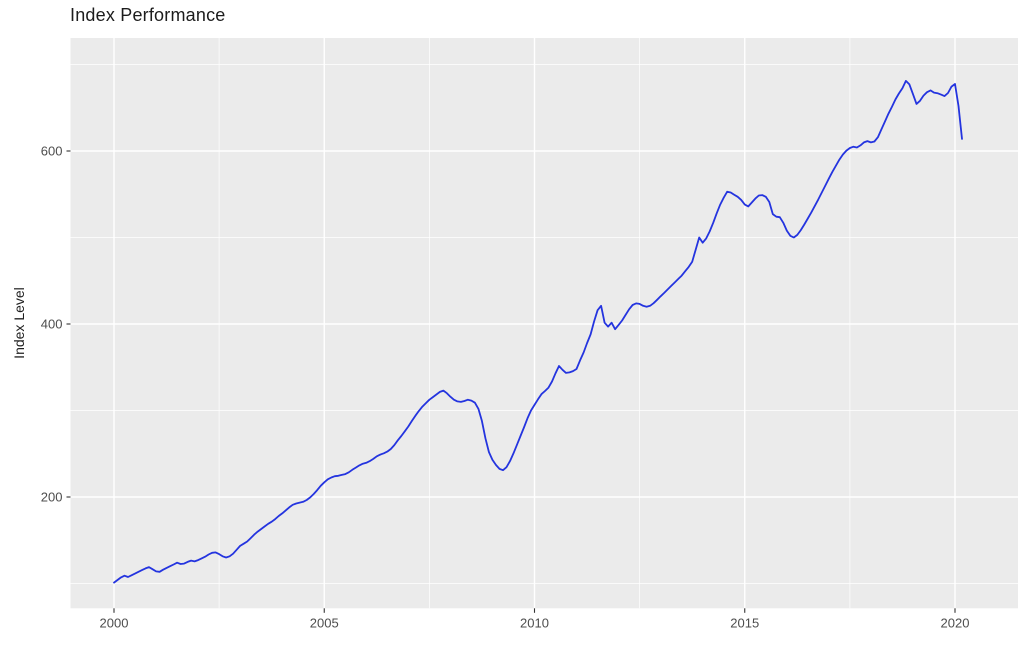 Image resolution: width=1024 pixels, height=647 pixels. I want to click on chart-title: Index Performance, so click(148, 15).